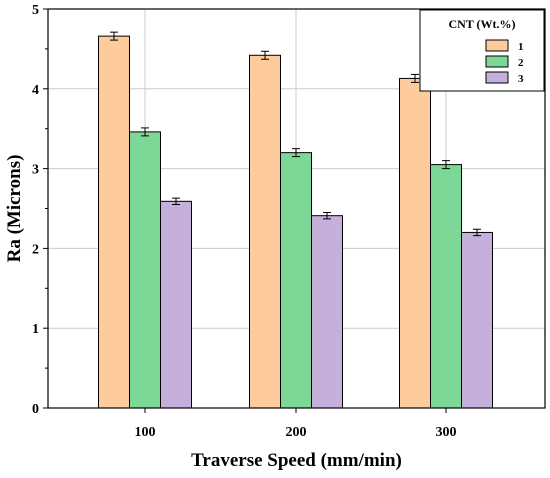  What do you see at coordinates (40, 210) in the screenshot?
I see `y-axis-ticks: 0 1 2 3 4 5` at bounding box center [40, 210].